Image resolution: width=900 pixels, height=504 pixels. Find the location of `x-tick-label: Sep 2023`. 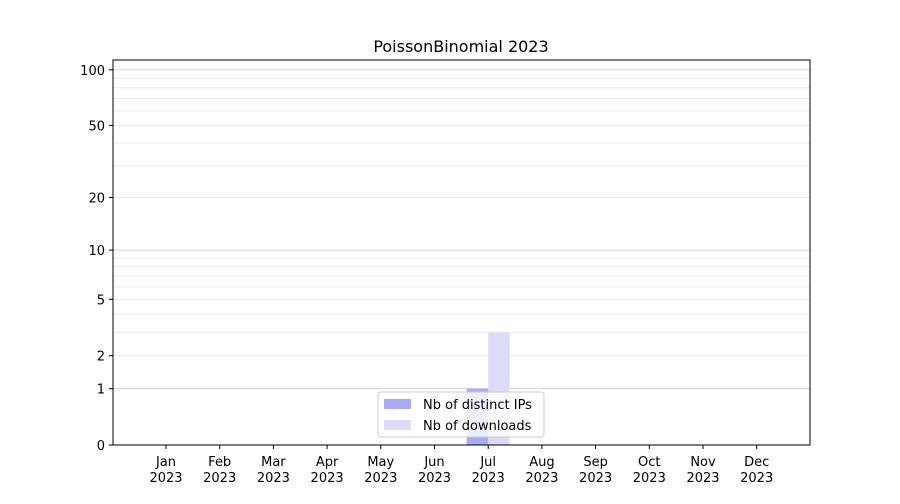

x-tick-label: Sep 2023 is located at coordinates (595, 470).